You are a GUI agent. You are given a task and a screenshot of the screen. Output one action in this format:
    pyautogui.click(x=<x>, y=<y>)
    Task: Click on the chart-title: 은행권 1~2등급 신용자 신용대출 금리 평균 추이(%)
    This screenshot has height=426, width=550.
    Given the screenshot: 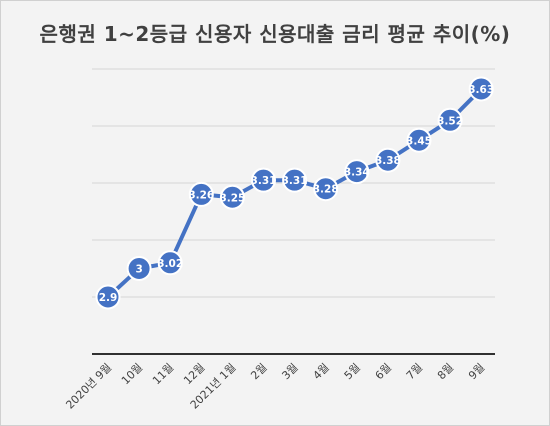 What is the action you would take?
    pyautogui.click(x=275, y=34)
    